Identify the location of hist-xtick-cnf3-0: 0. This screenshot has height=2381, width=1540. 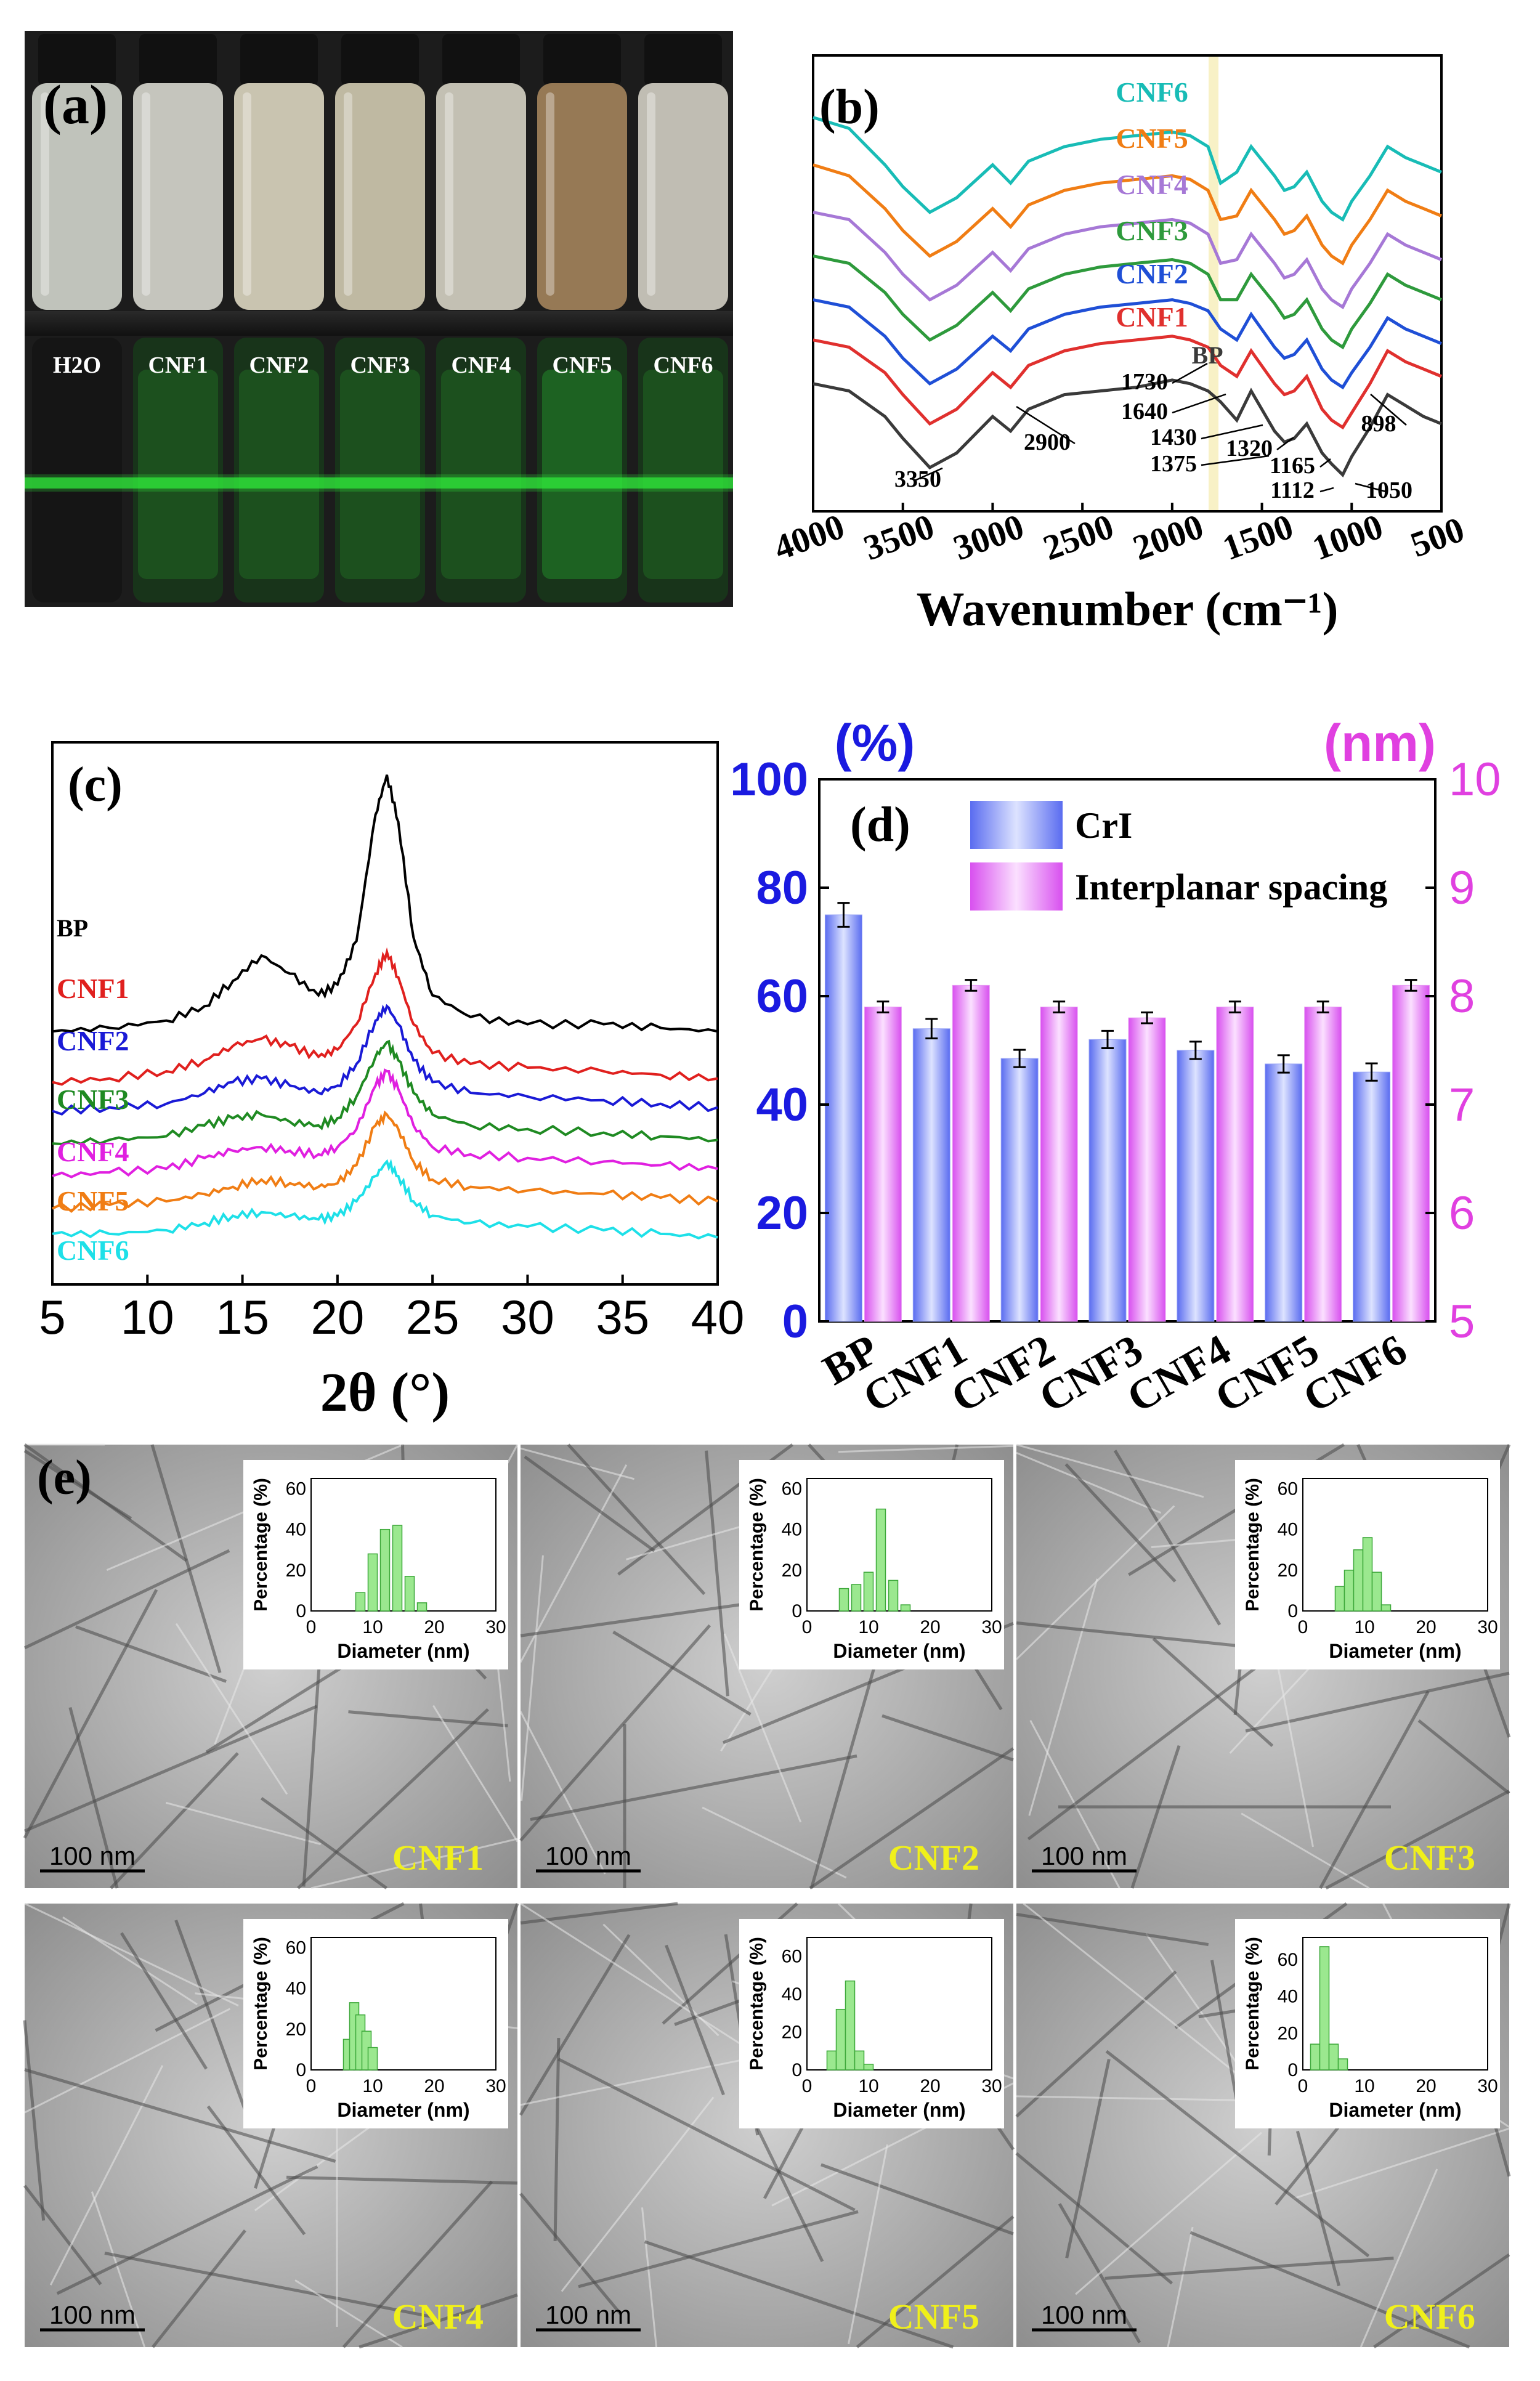
(1303, 1627).